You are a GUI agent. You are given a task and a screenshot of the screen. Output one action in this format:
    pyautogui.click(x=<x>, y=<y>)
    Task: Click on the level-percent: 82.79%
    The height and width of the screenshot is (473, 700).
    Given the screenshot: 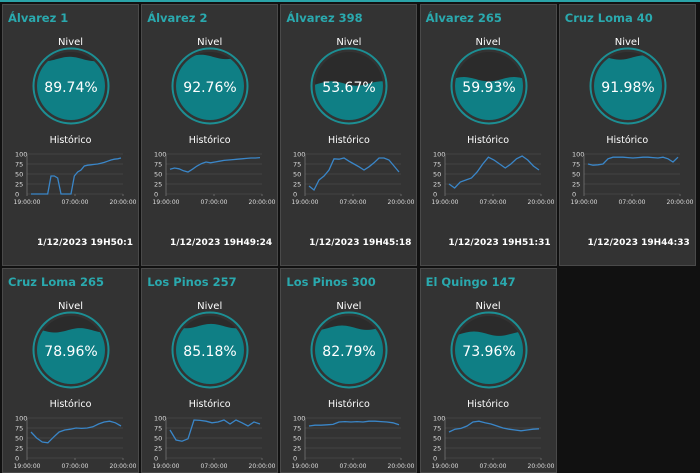 What is the action you would take?
    pyautogui.click(x=349, y=352)
    